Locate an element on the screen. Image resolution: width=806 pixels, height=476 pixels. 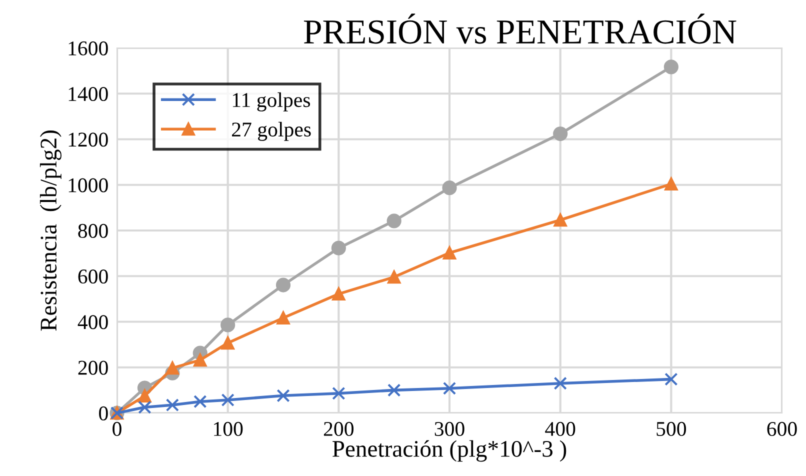
x-tick-label: 600 is located at coordinates (782, 429).